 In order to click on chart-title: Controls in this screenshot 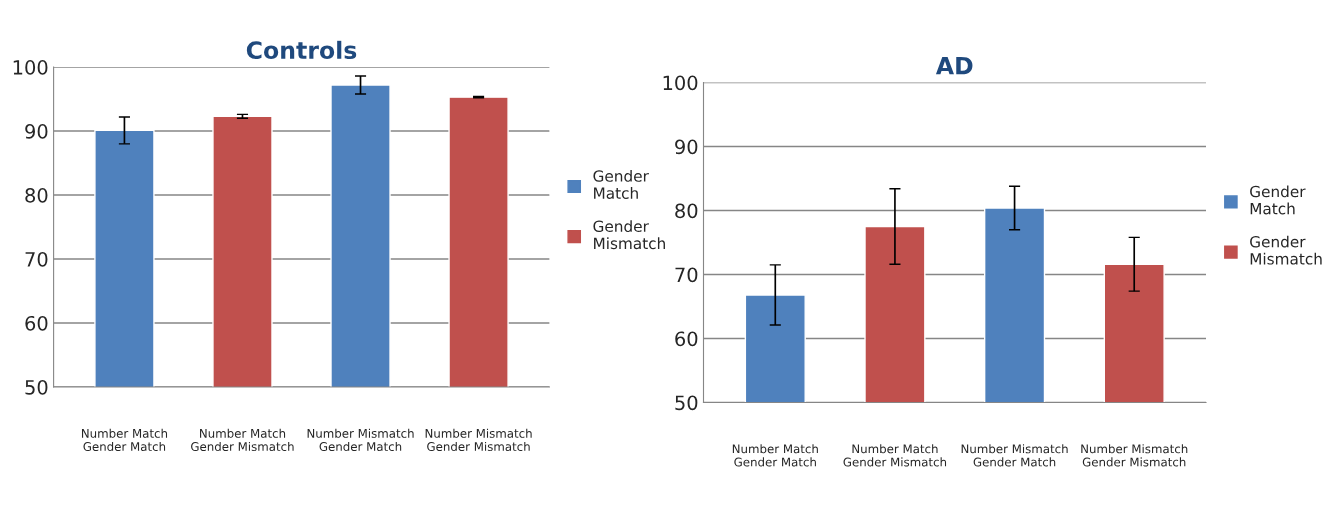, I will do `click(301, 50)`.